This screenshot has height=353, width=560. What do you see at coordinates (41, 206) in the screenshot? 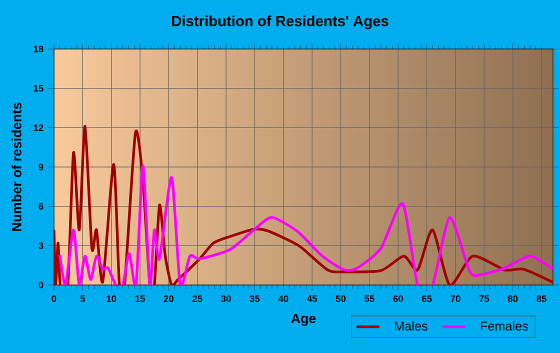
I see `y-tick-label: 6` at bounding box center [41, 206].